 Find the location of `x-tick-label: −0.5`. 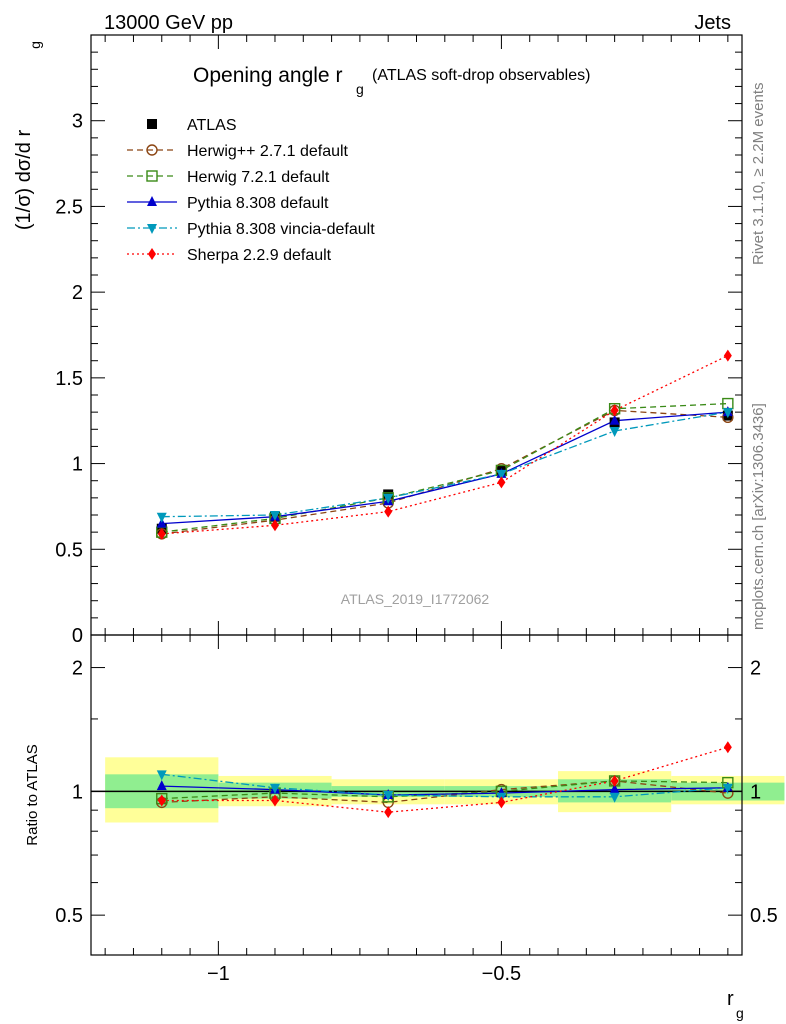

x-tick-label: −0.5 is located at coordinates (501, 974).